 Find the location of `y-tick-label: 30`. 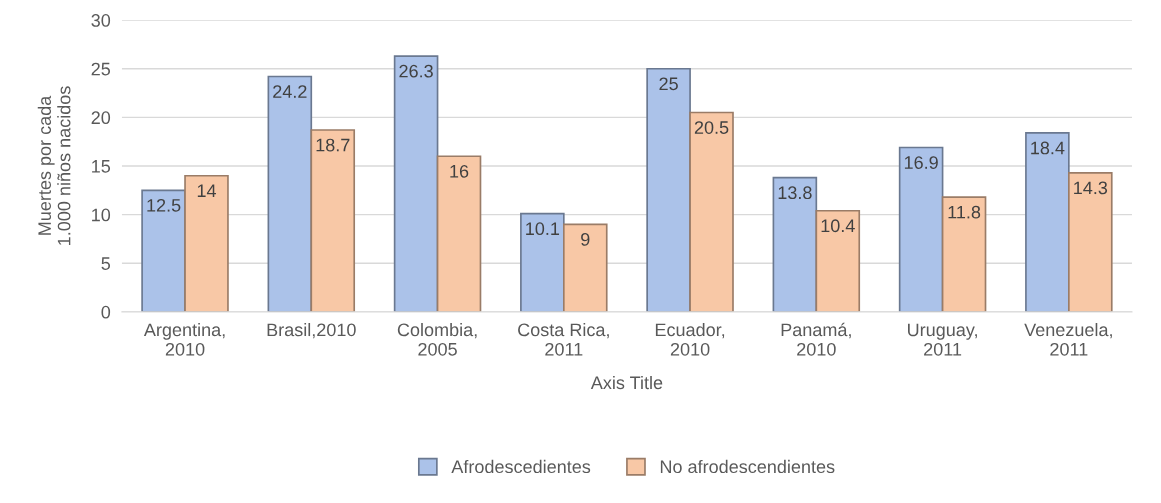

y-tick-label: 30 is located at coordinates (101, 20).